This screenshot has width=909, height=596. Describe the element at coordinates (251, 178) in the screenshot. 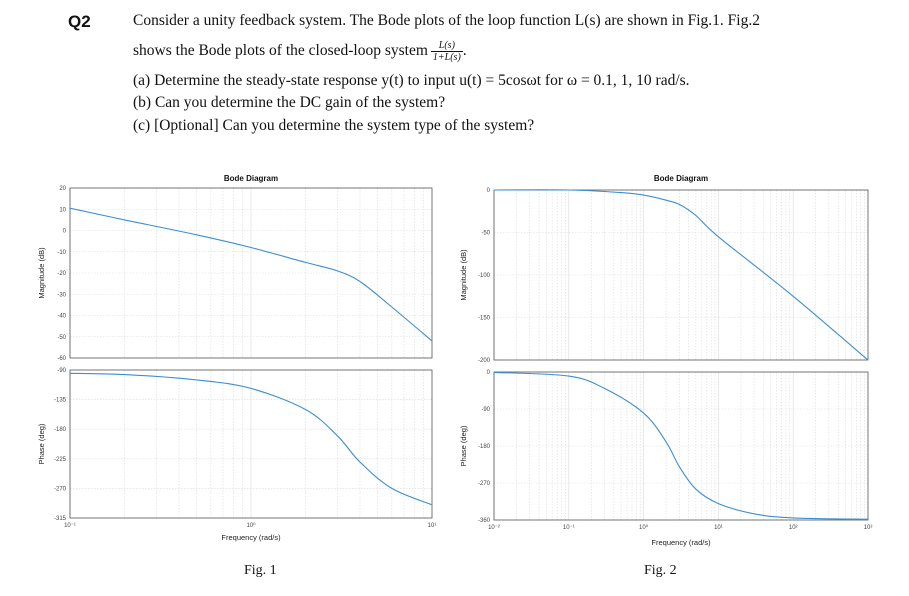

I see `chart1-title: Bode Diagram` at that location.